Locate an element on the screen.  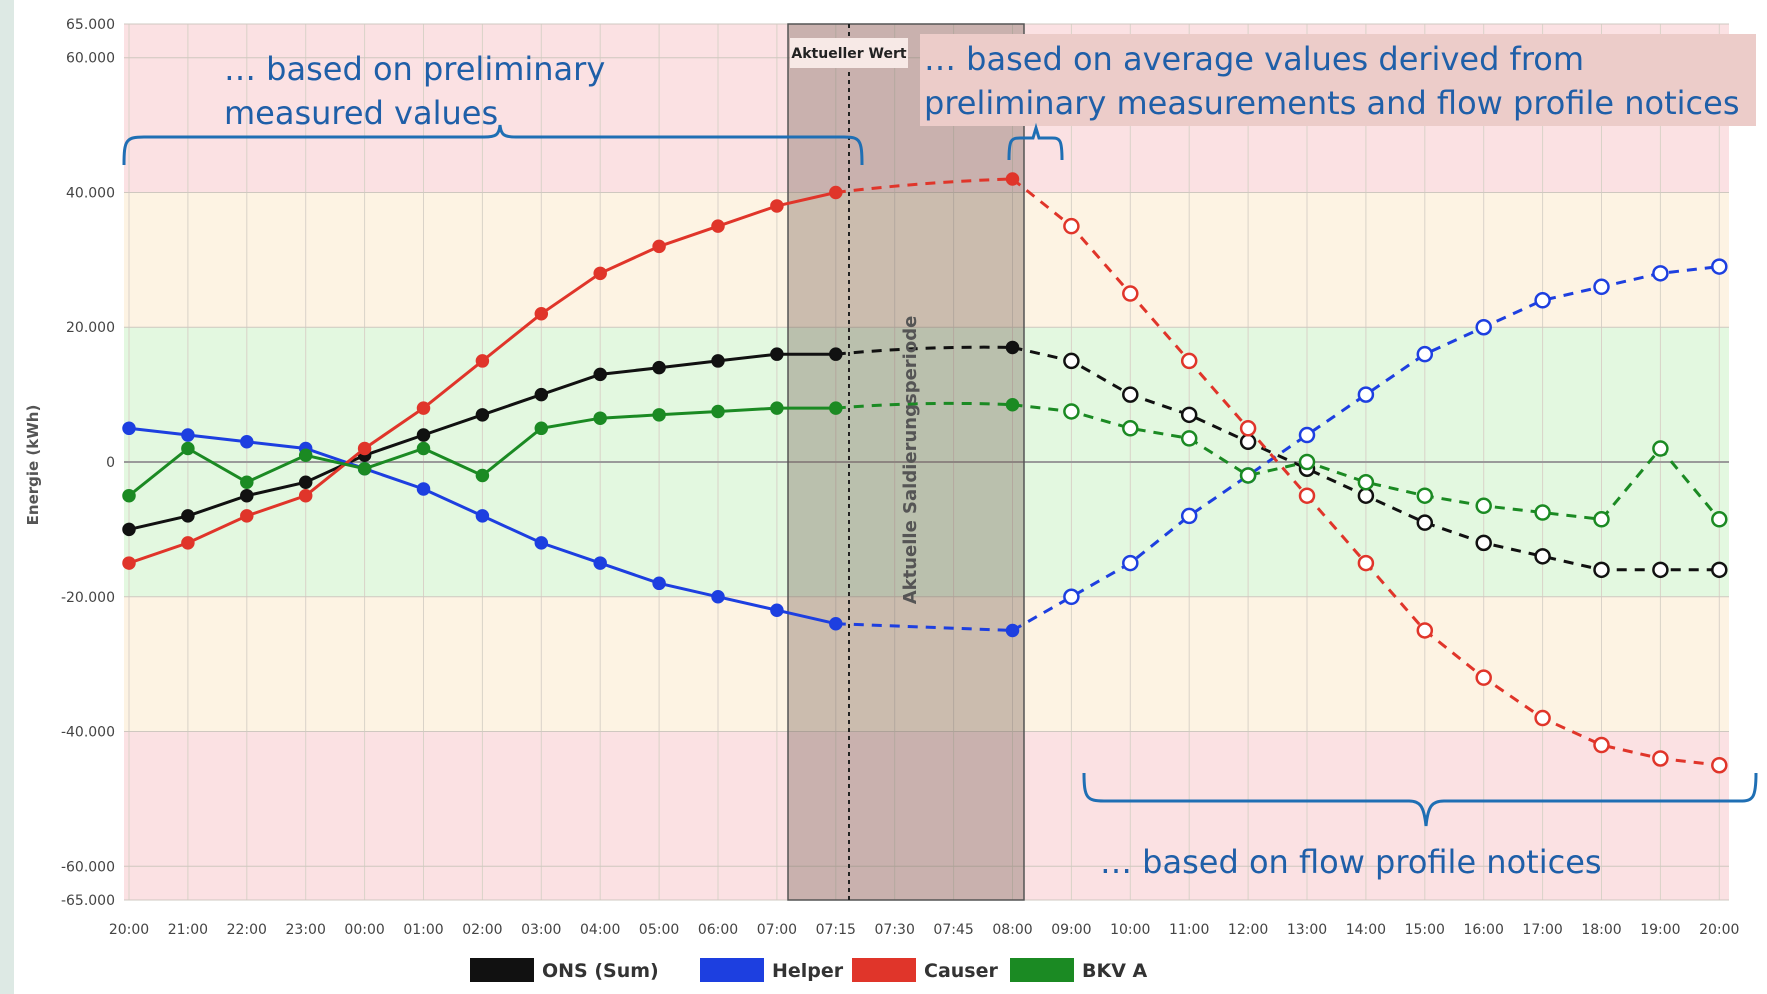
x-tick-label: 21:00 is located at coordinates (188, 930).